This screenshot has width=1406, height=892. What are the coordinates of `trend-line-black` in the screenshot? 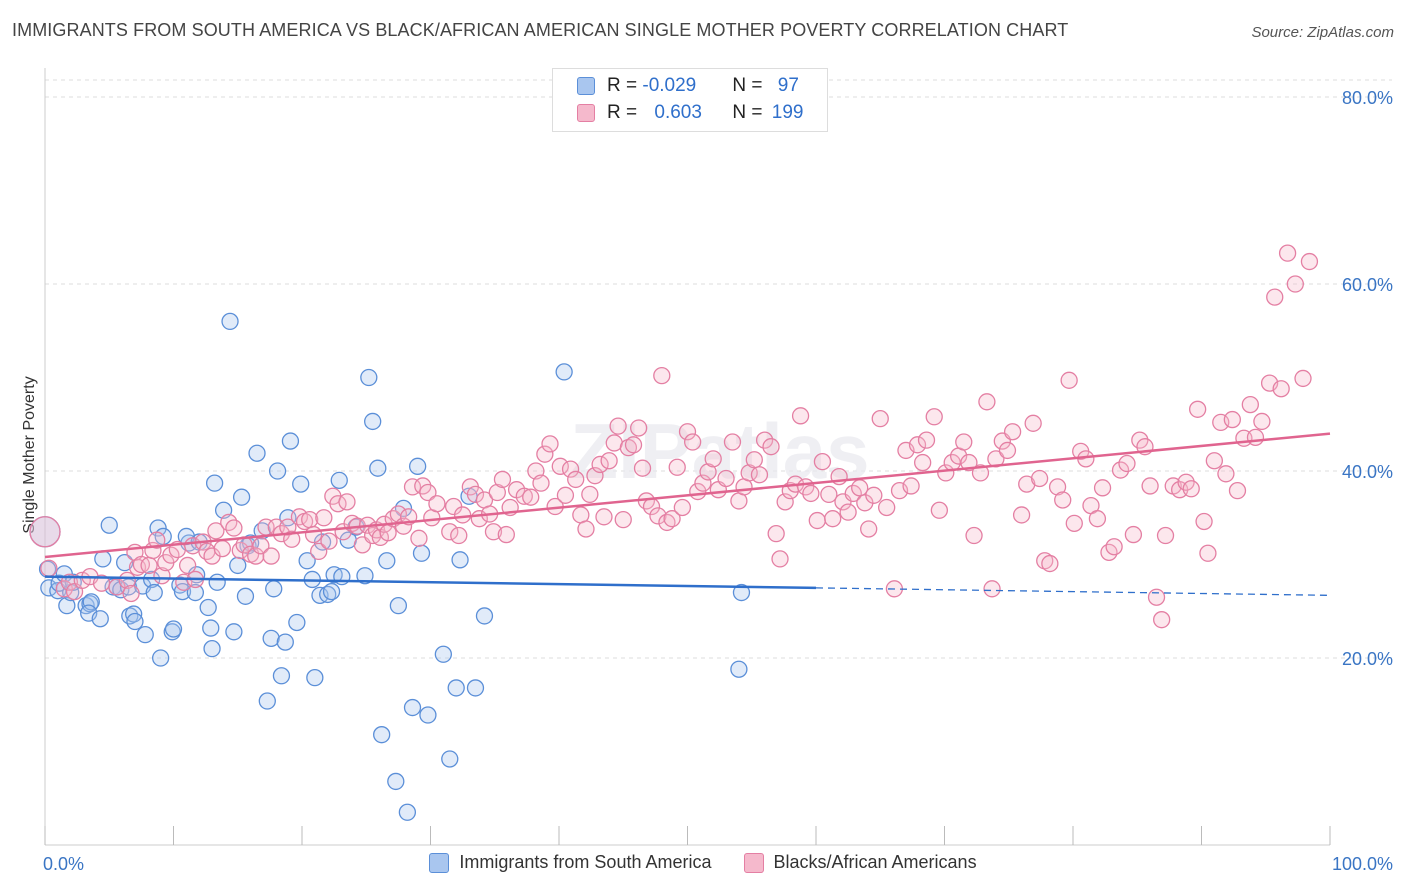 It's located at (687, 495).